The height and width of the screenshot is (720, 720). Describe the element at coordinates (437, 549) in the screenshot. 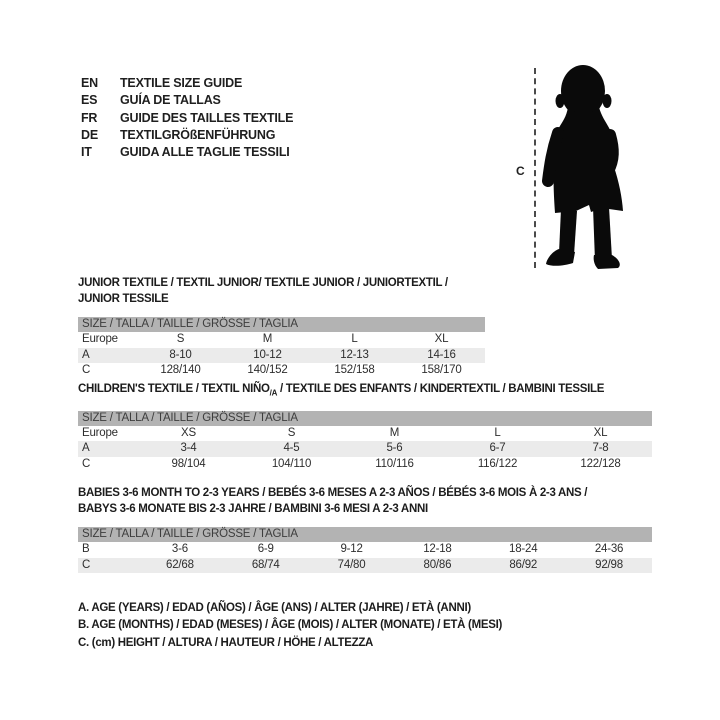

I see `size-cell: 12-18` at that location.